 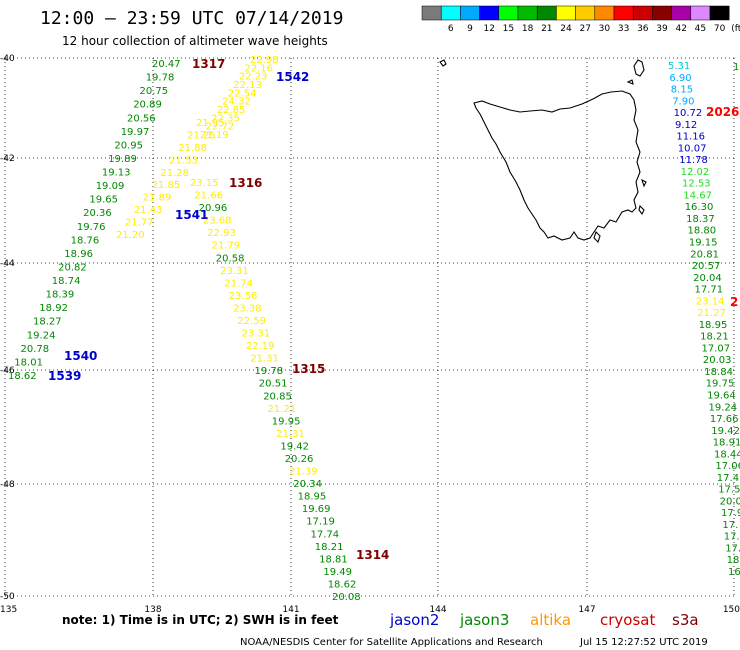 What do you see at coordinates (736, 67) in the screenshot?
I see `track-c-top-right-value: 1` at bounding box center [736, 67].